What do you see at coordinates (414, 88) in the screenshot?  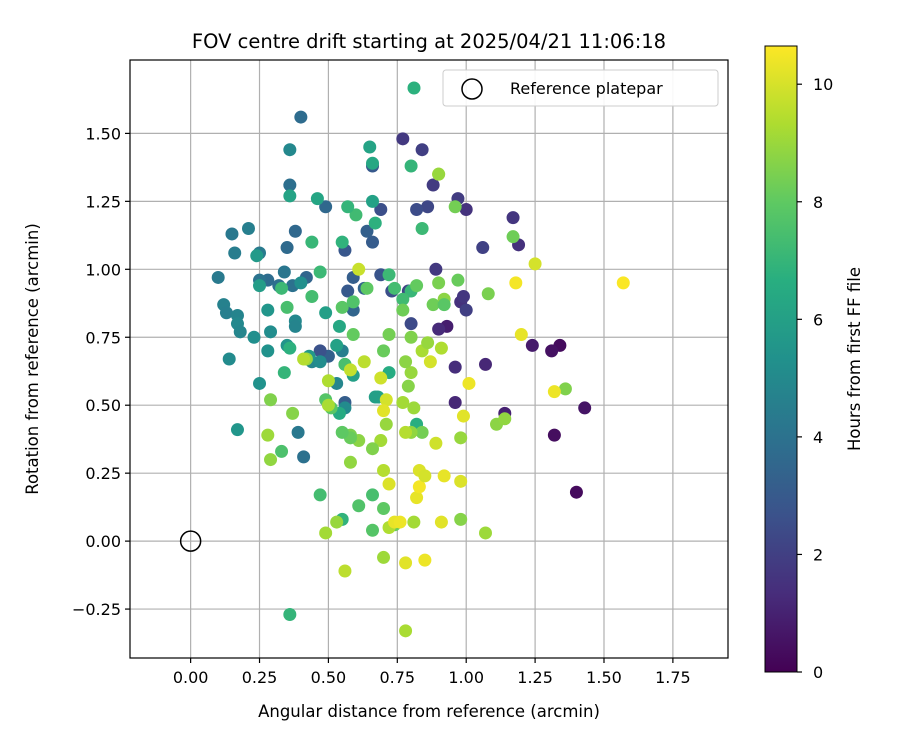 I see `legend-marker-points` at bounding box center [414, 88].